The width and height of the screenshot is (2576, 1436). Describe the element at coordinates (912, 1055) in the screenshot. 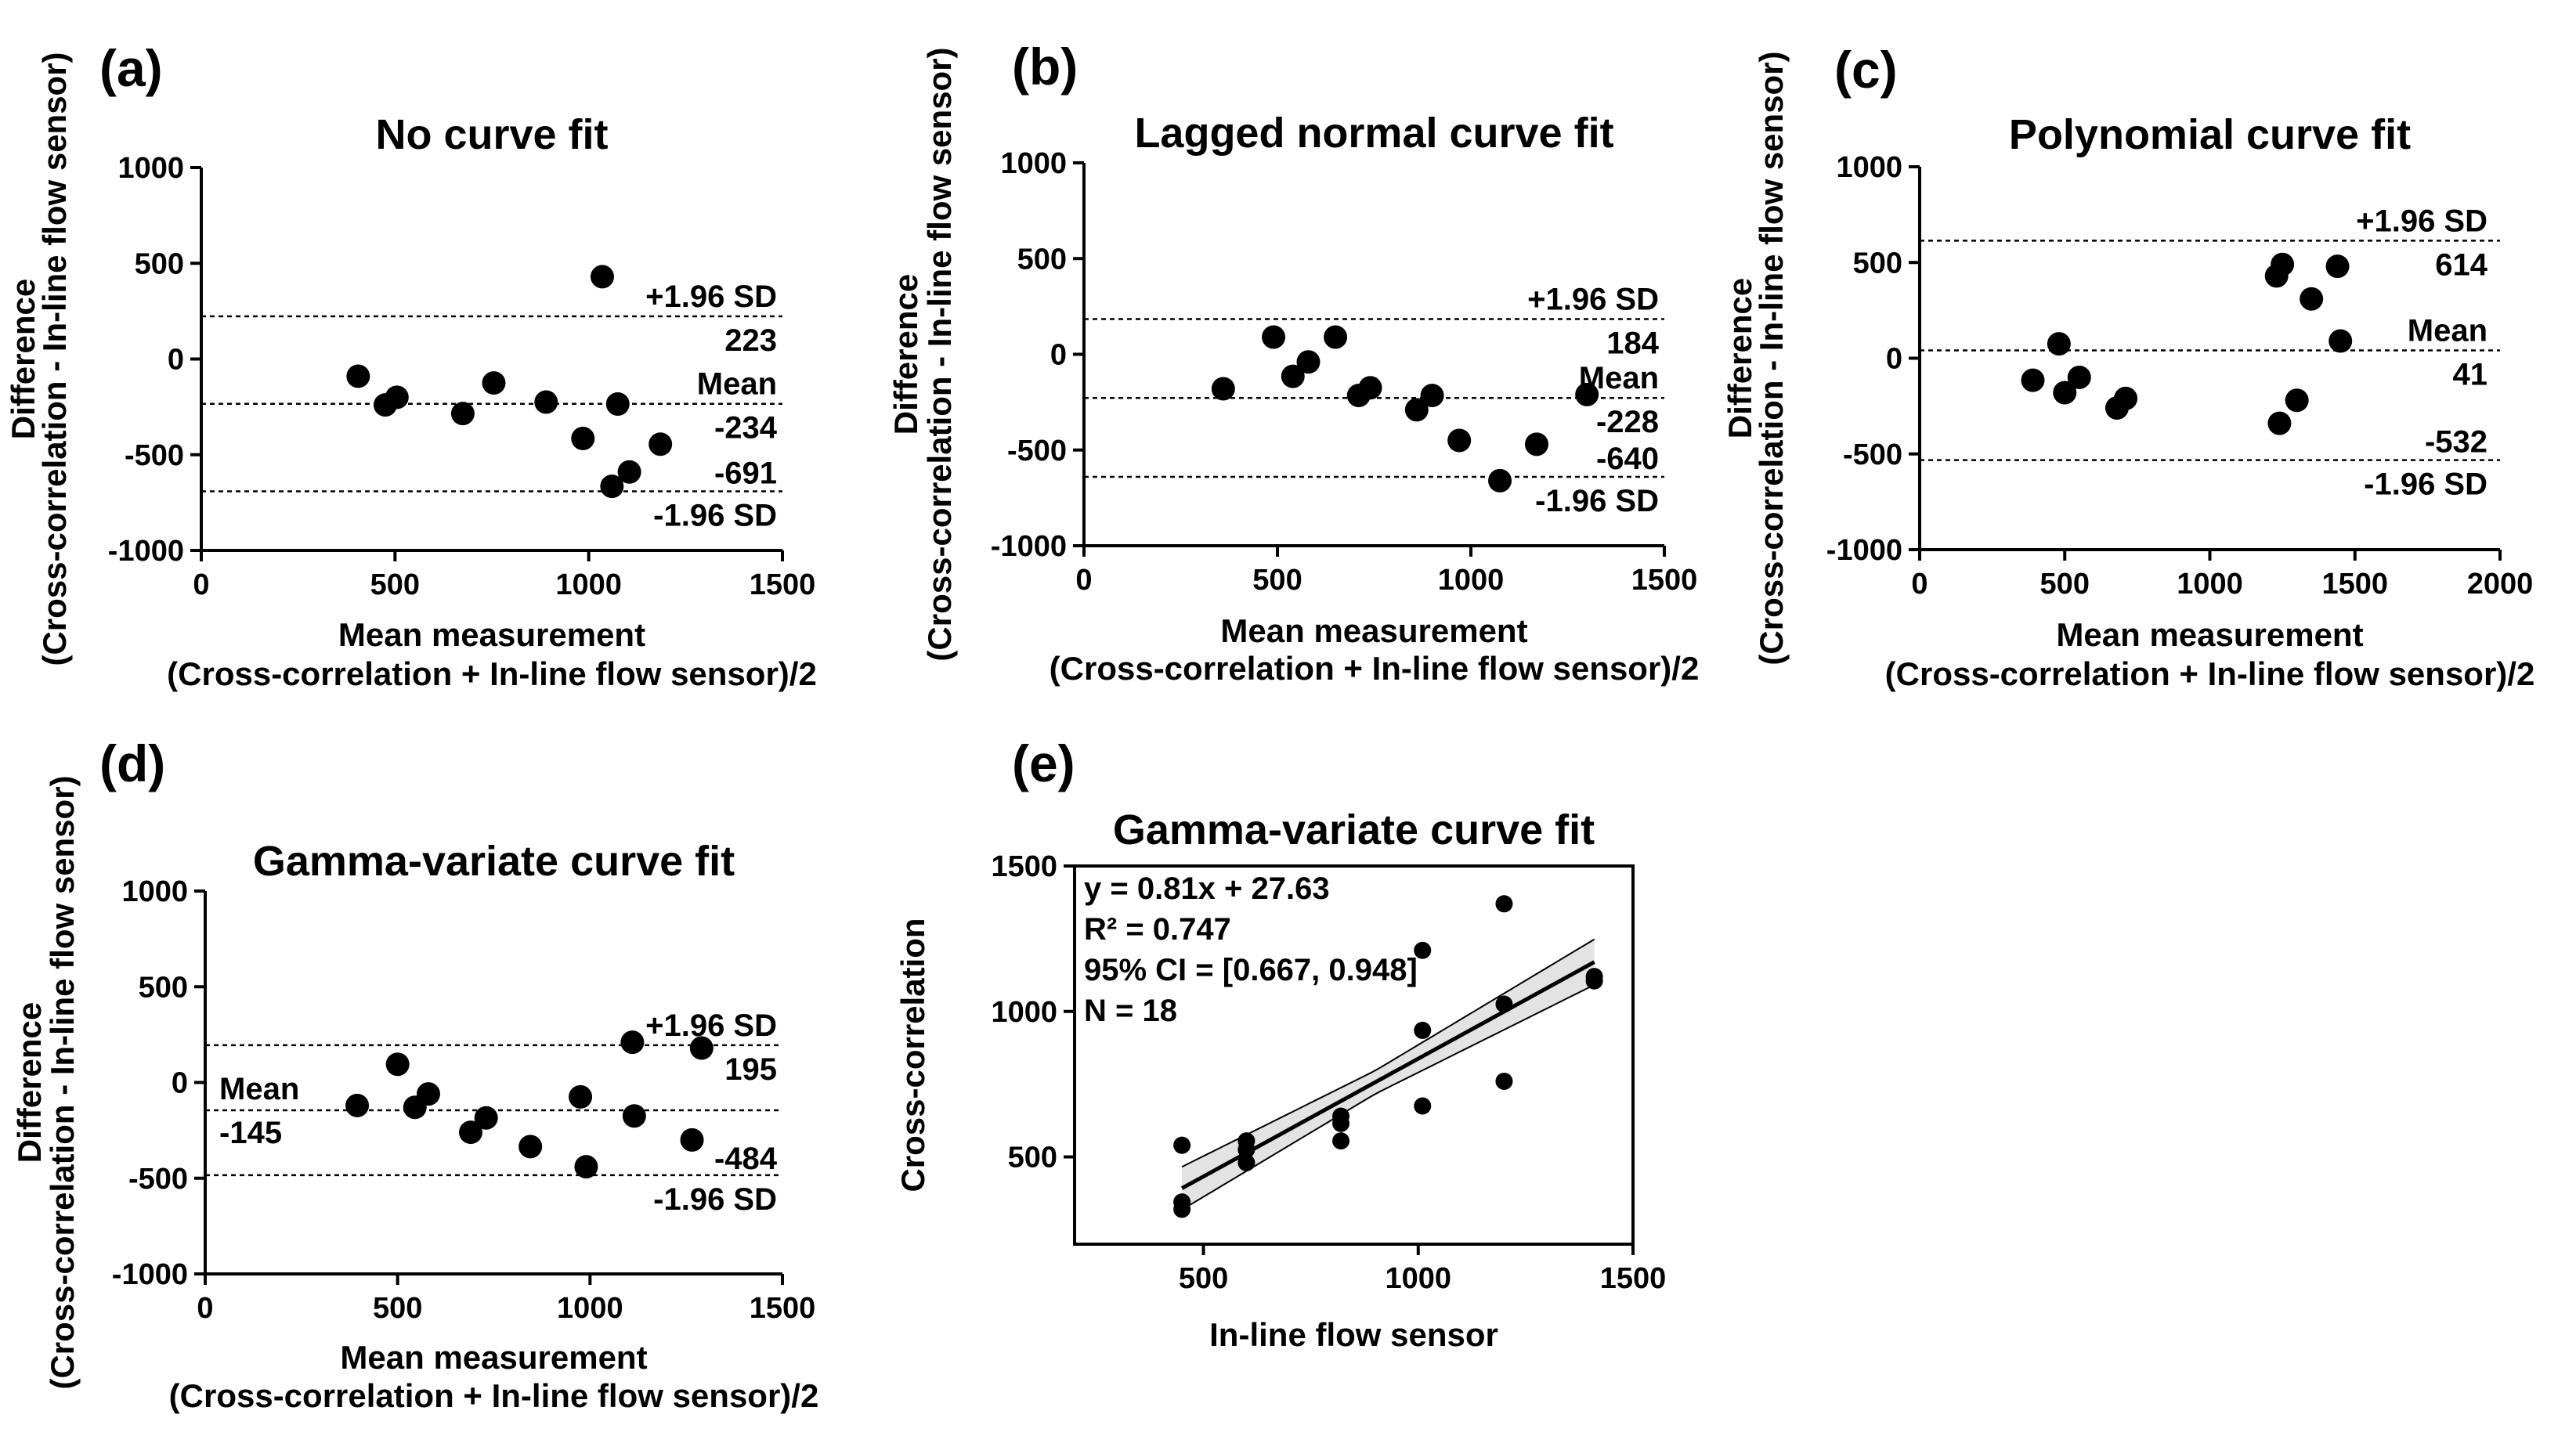

I see `y-axis-label: Cross-correlation` at that location.